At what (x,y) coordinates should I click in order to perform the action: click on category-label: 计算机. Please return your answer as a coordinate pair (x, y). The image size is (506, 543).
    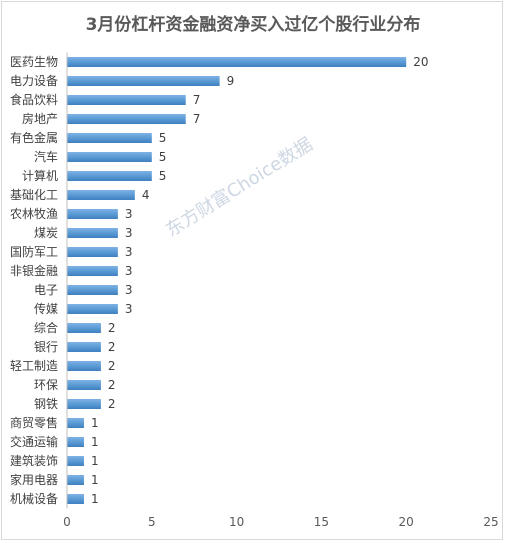
    Looking at the image, I should click on (40, 175).